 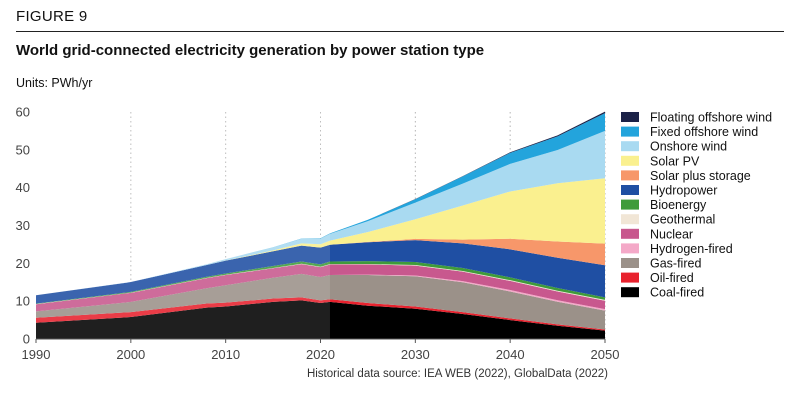 I want to click on legend-swatch-hydropower, so click(x=630, y=190).